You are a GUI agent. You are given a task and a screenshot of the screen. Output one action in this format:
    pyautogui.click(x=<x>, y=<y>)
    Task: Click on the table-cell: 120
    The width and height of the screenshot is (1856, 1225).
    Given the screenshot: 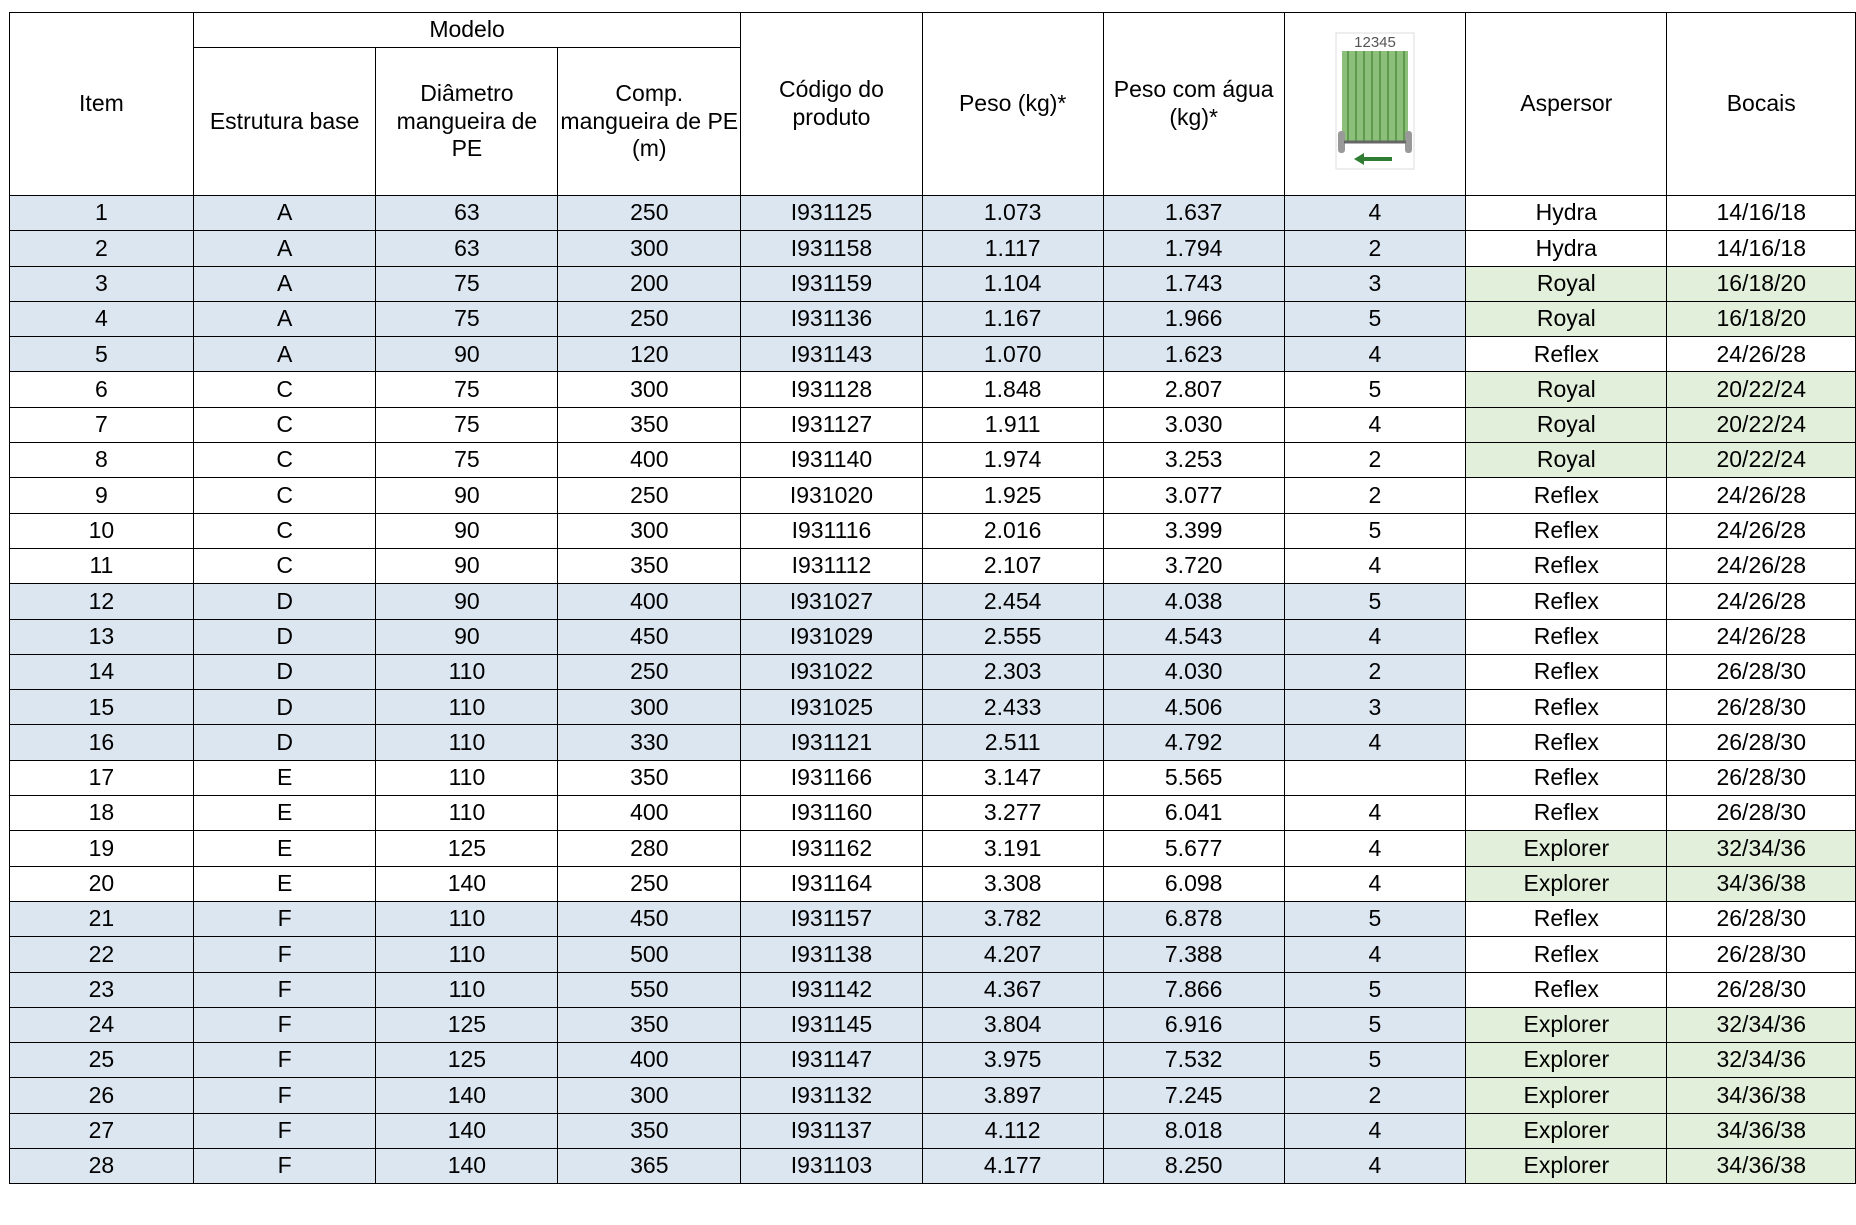 What is the action you would take?
    pyautogui.click(x=649, y=354)
    